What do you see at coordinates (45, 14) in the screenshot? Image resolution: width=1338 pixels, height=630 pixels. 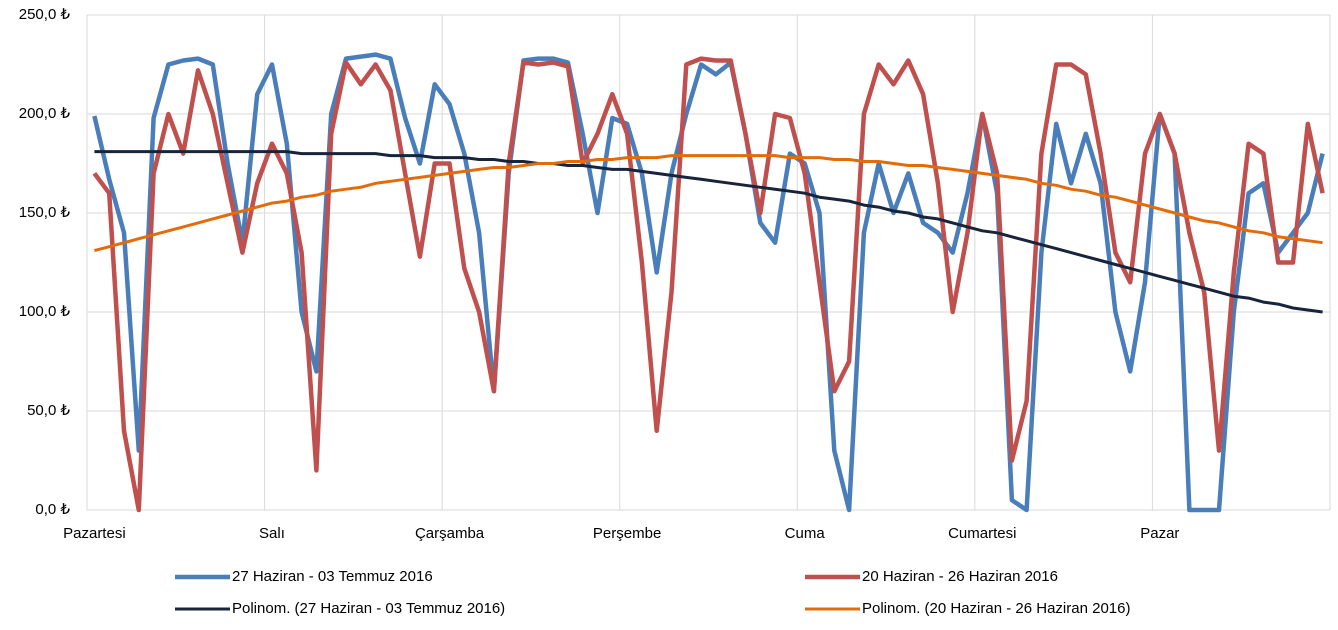 I see `y-tick-label: 250,0 ₺` at bounding box center [45, 14].